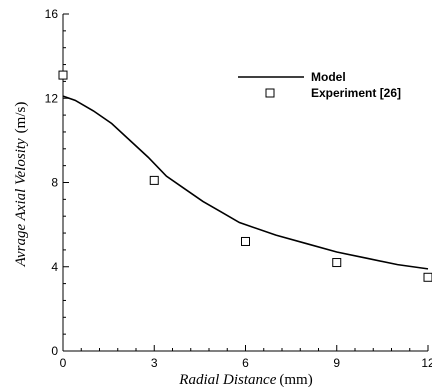  Describe the element at coordinates (154, 363) in the screenshot. I see `x-tick-label: 3` at that location.